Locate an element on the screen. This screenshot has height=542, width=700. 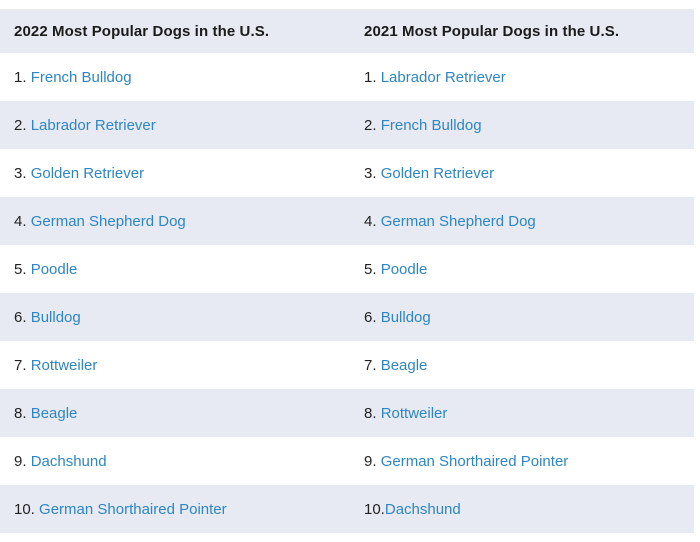
rank-item: 1. French Bulldog is located at coordinates (73, 77).